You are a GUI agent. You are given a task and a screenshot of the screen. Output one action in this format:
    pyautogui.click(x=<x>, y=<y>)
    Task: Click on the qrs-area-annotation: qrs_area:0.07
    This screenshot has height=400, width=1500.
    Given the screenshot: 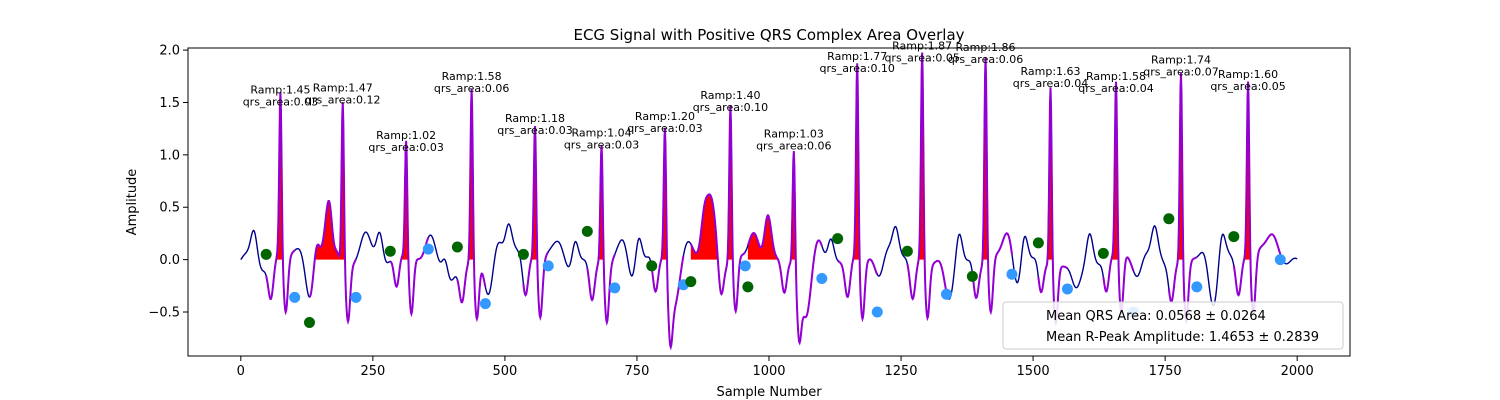 What is the action you would take?
    pyautogui.click(x=1180, y=71)
    